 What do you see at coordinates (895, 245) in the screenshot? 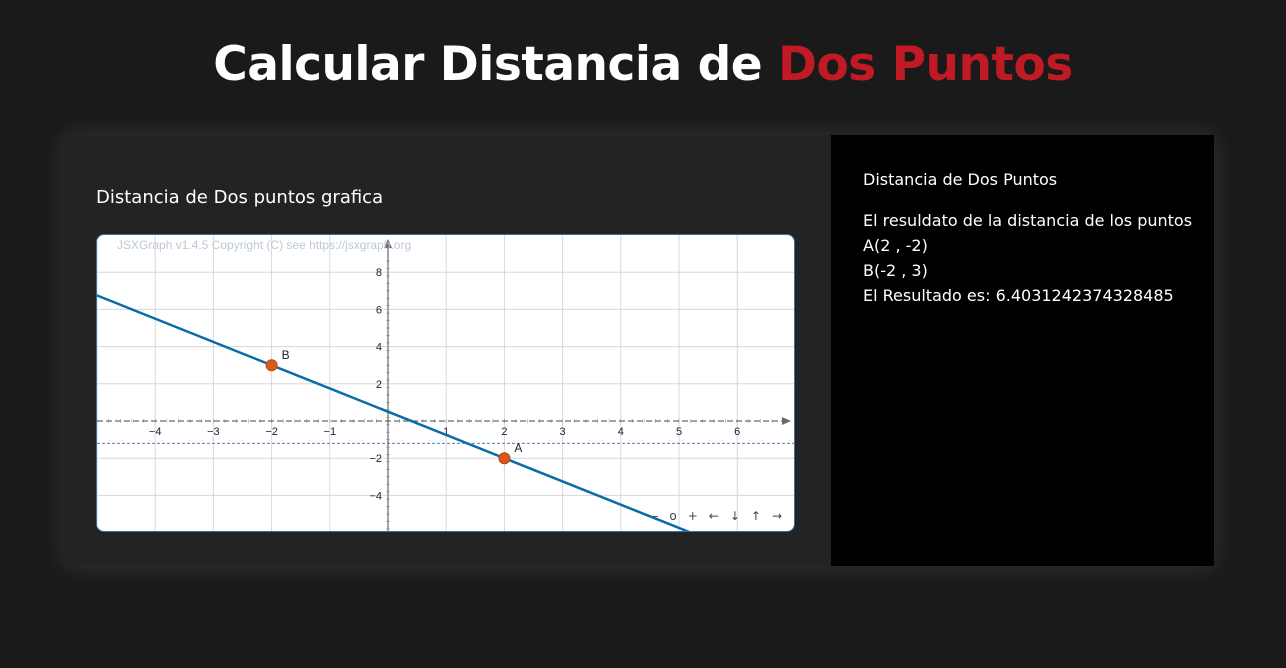
I see `point-a-text: A(2 , -2)` at bounding box center [895, 245].